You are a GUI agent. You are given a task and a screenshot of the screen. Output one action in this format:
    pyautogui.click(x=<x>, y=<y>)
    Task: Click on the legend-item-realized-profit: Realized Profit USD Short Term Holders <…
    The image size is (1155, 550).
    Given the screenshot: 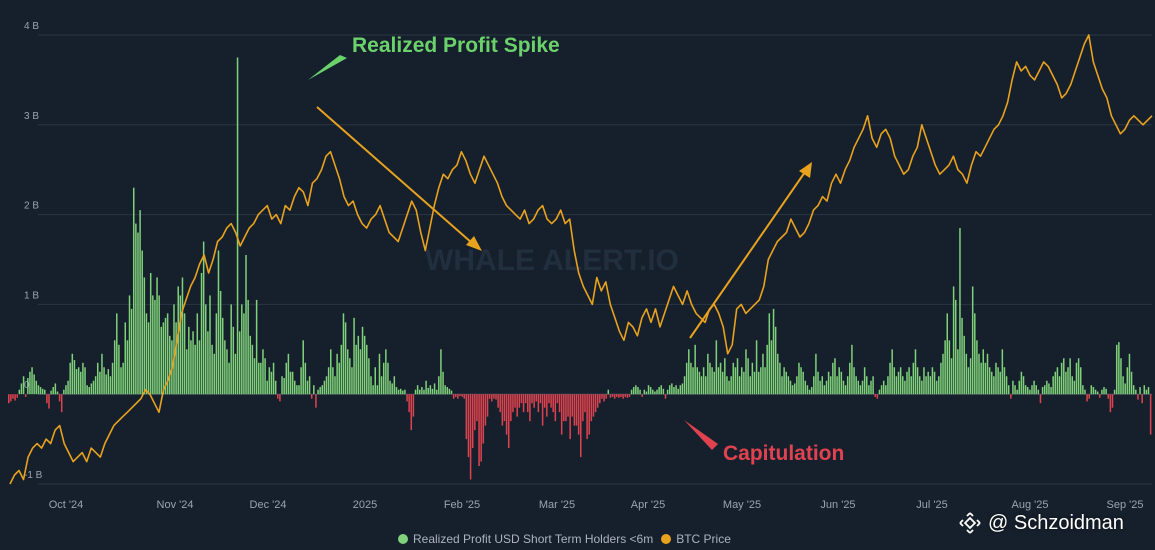 What is the action you would take?
    pyautogui.click(x=525, y=539)
    